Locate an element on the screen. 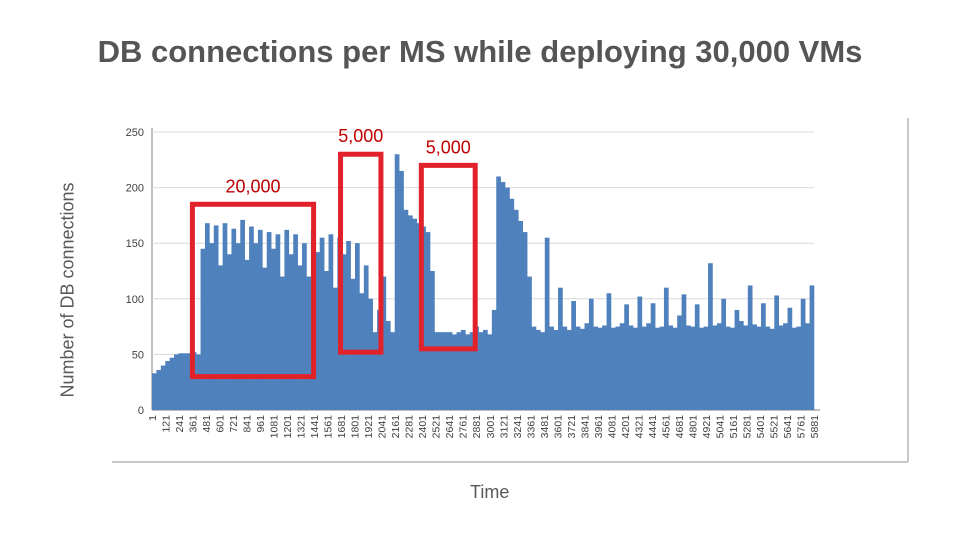 Image resolution: width=960 pixels, height=540 pixels. x-tick-label: 1201 is located at coordinates (288, 427).